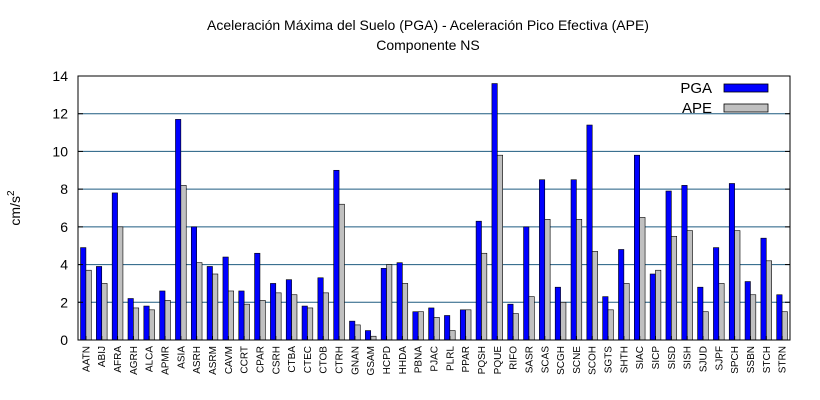 The height and width of the screenshot is (400, 820). I want to click on x-tick-label: SHTH, so click(624, 359).